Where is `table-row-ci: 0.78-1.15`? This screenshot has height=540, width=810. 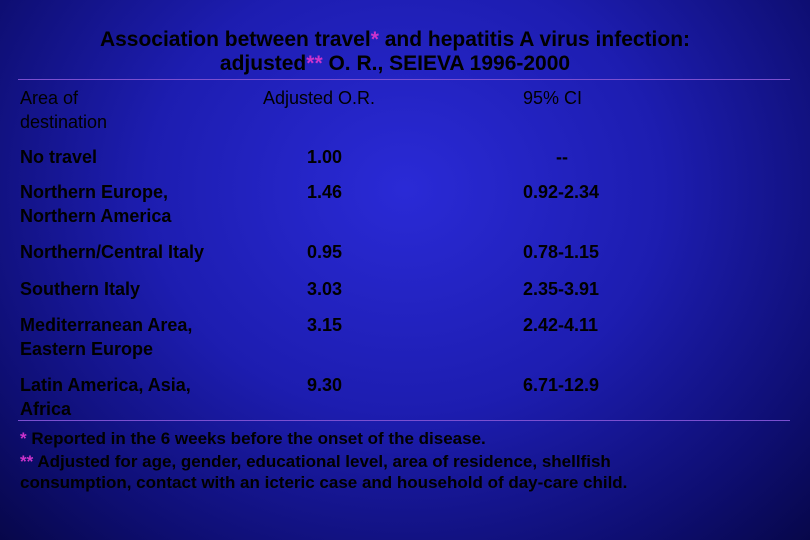
table-row-ci: 0.78-1.15 is located at coordinates (561, 252).